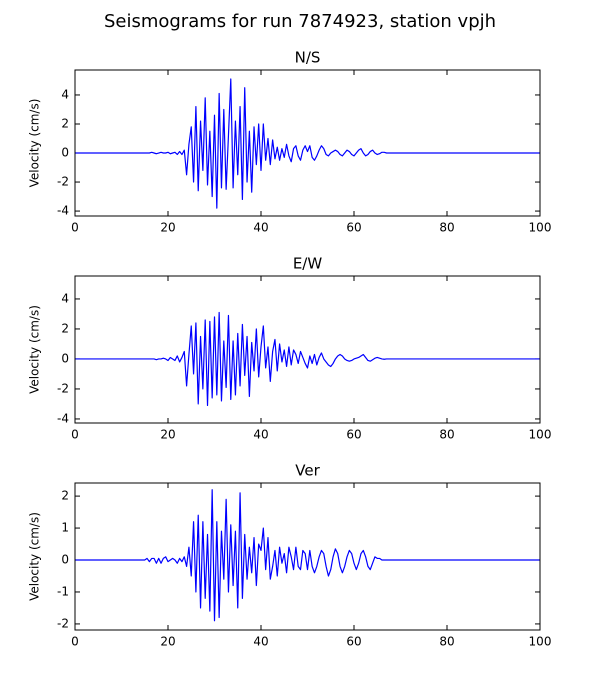 Image resolution: width=600 pixels, height=700 pixels. What do you see at coordinates (308, 264) in the screenshot?
I see `axes-title: E/W` at bounding box center [308, 264].